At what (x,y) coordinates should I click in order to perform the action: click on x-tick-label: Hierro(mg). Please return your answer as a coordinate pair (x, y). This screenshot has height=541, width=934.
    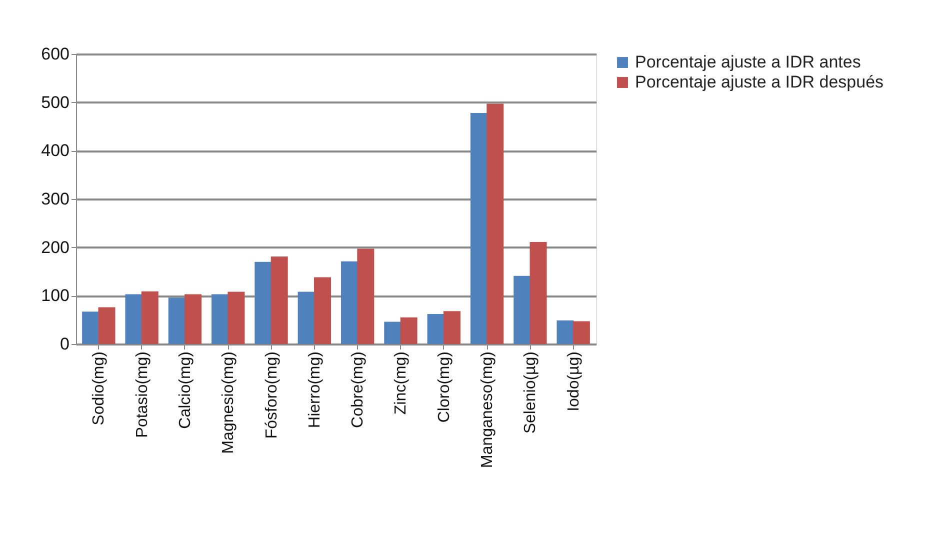
    Looking at the image, I should click on (315, 390).